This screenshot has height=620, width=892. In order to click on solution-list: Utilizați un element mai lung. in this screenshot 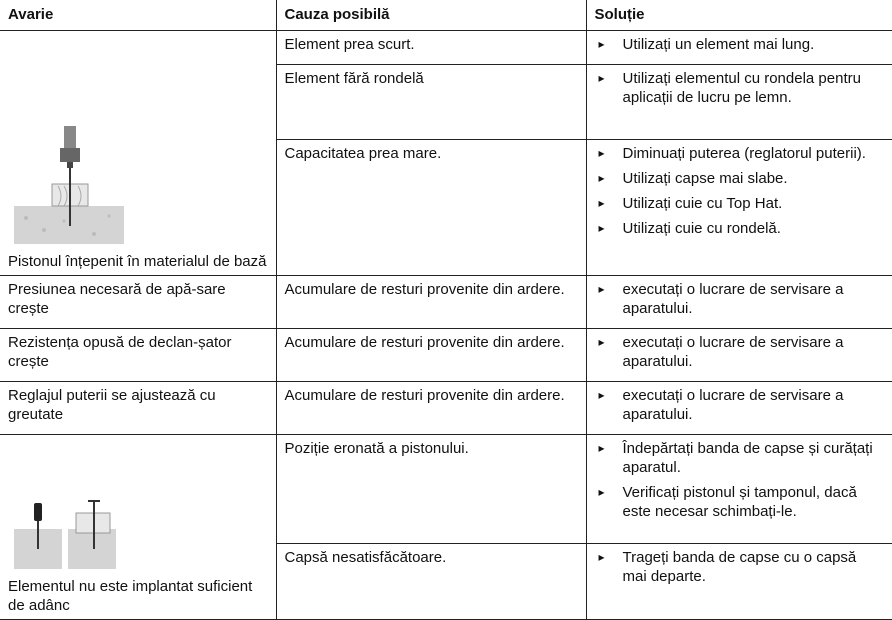, I will do `click(740, 44)`.